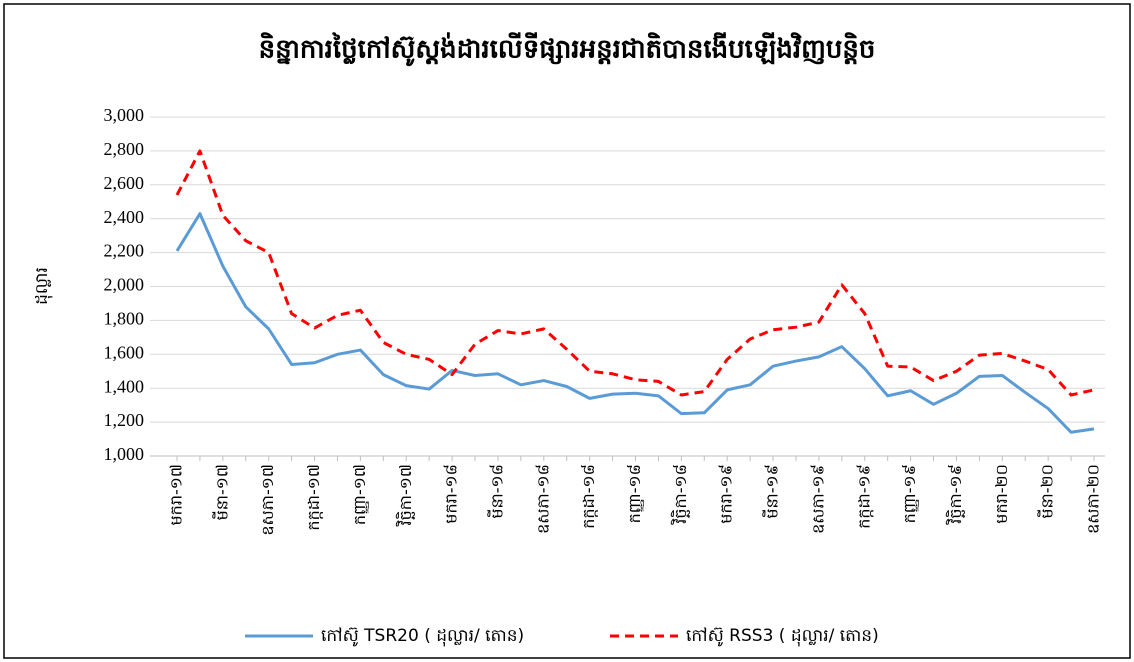 The image size is (1134, 662). Describe the element at coordinates (124, 352) in the screenshot. I see `y-tick-label: 1,600` at that location.